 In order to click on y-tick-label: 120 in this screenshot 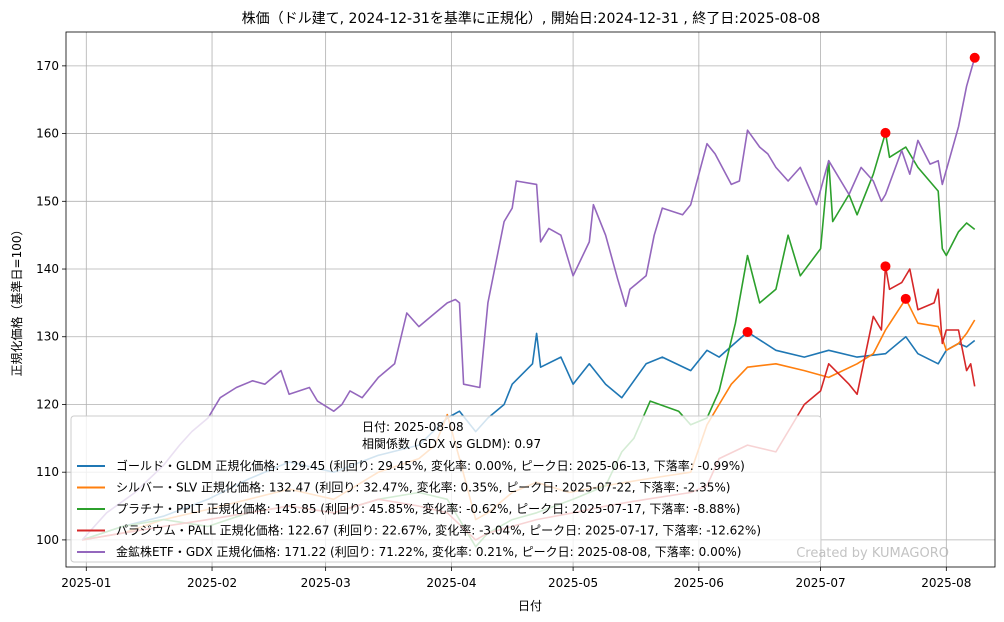, I will do `click(47, 404)`.